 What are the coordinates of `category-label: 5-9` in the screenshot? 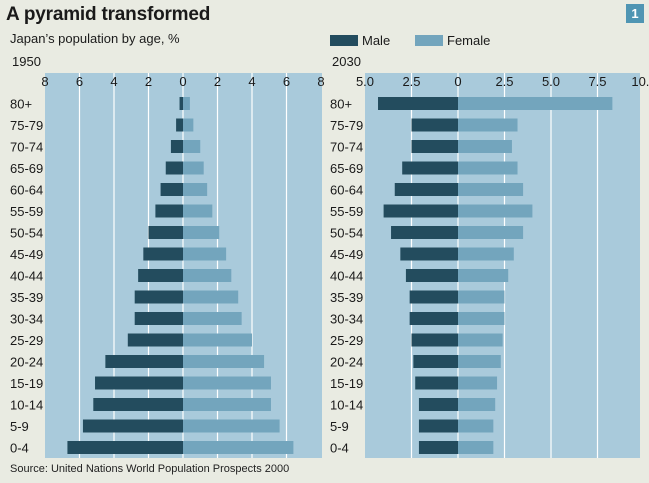 It's located at (339, 426).